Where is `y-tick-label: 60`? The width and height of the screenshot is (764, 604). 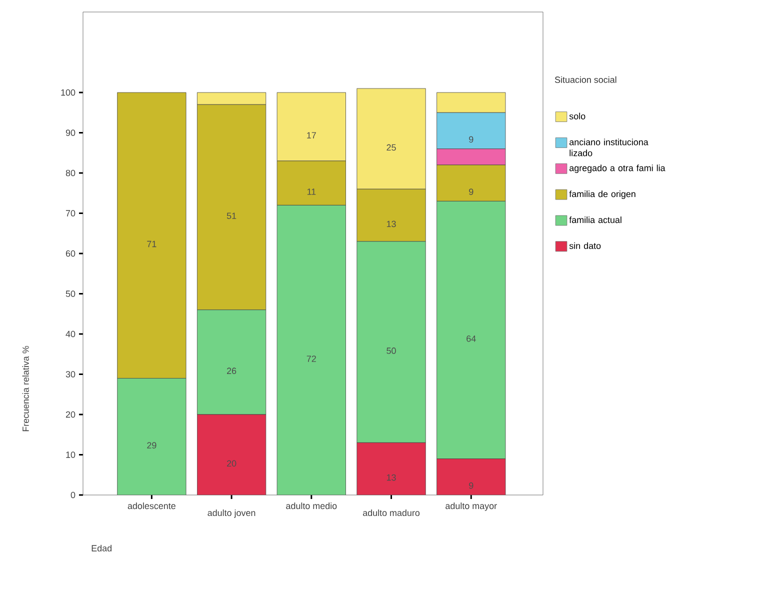 y-tick-label: 60 is located at coordinates (71, 253).